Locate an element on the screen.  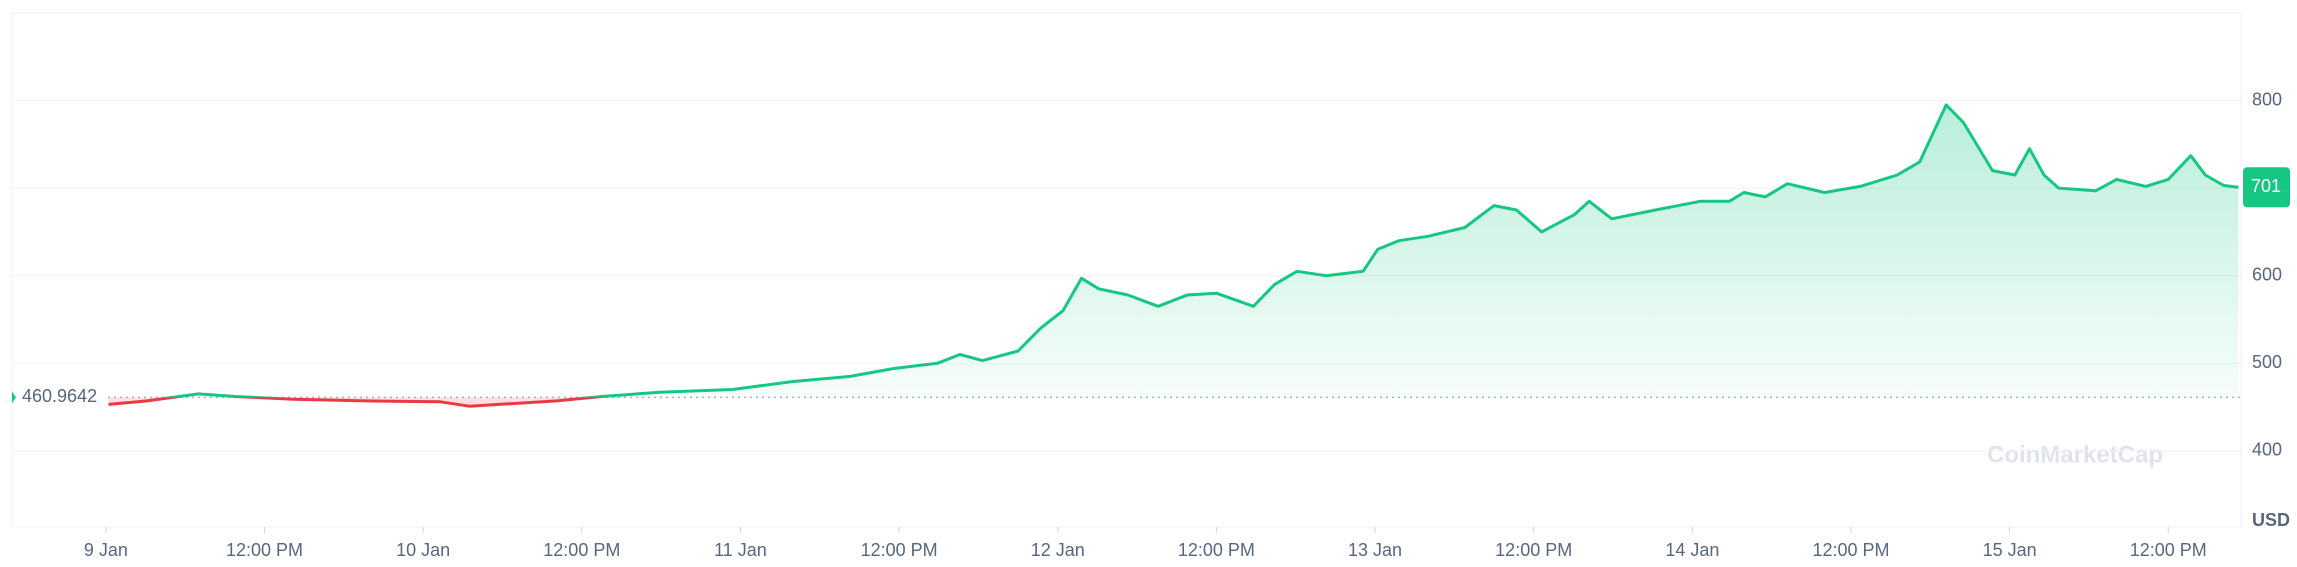
reference-label: 460.9642 is located at coordinates (59, 396).